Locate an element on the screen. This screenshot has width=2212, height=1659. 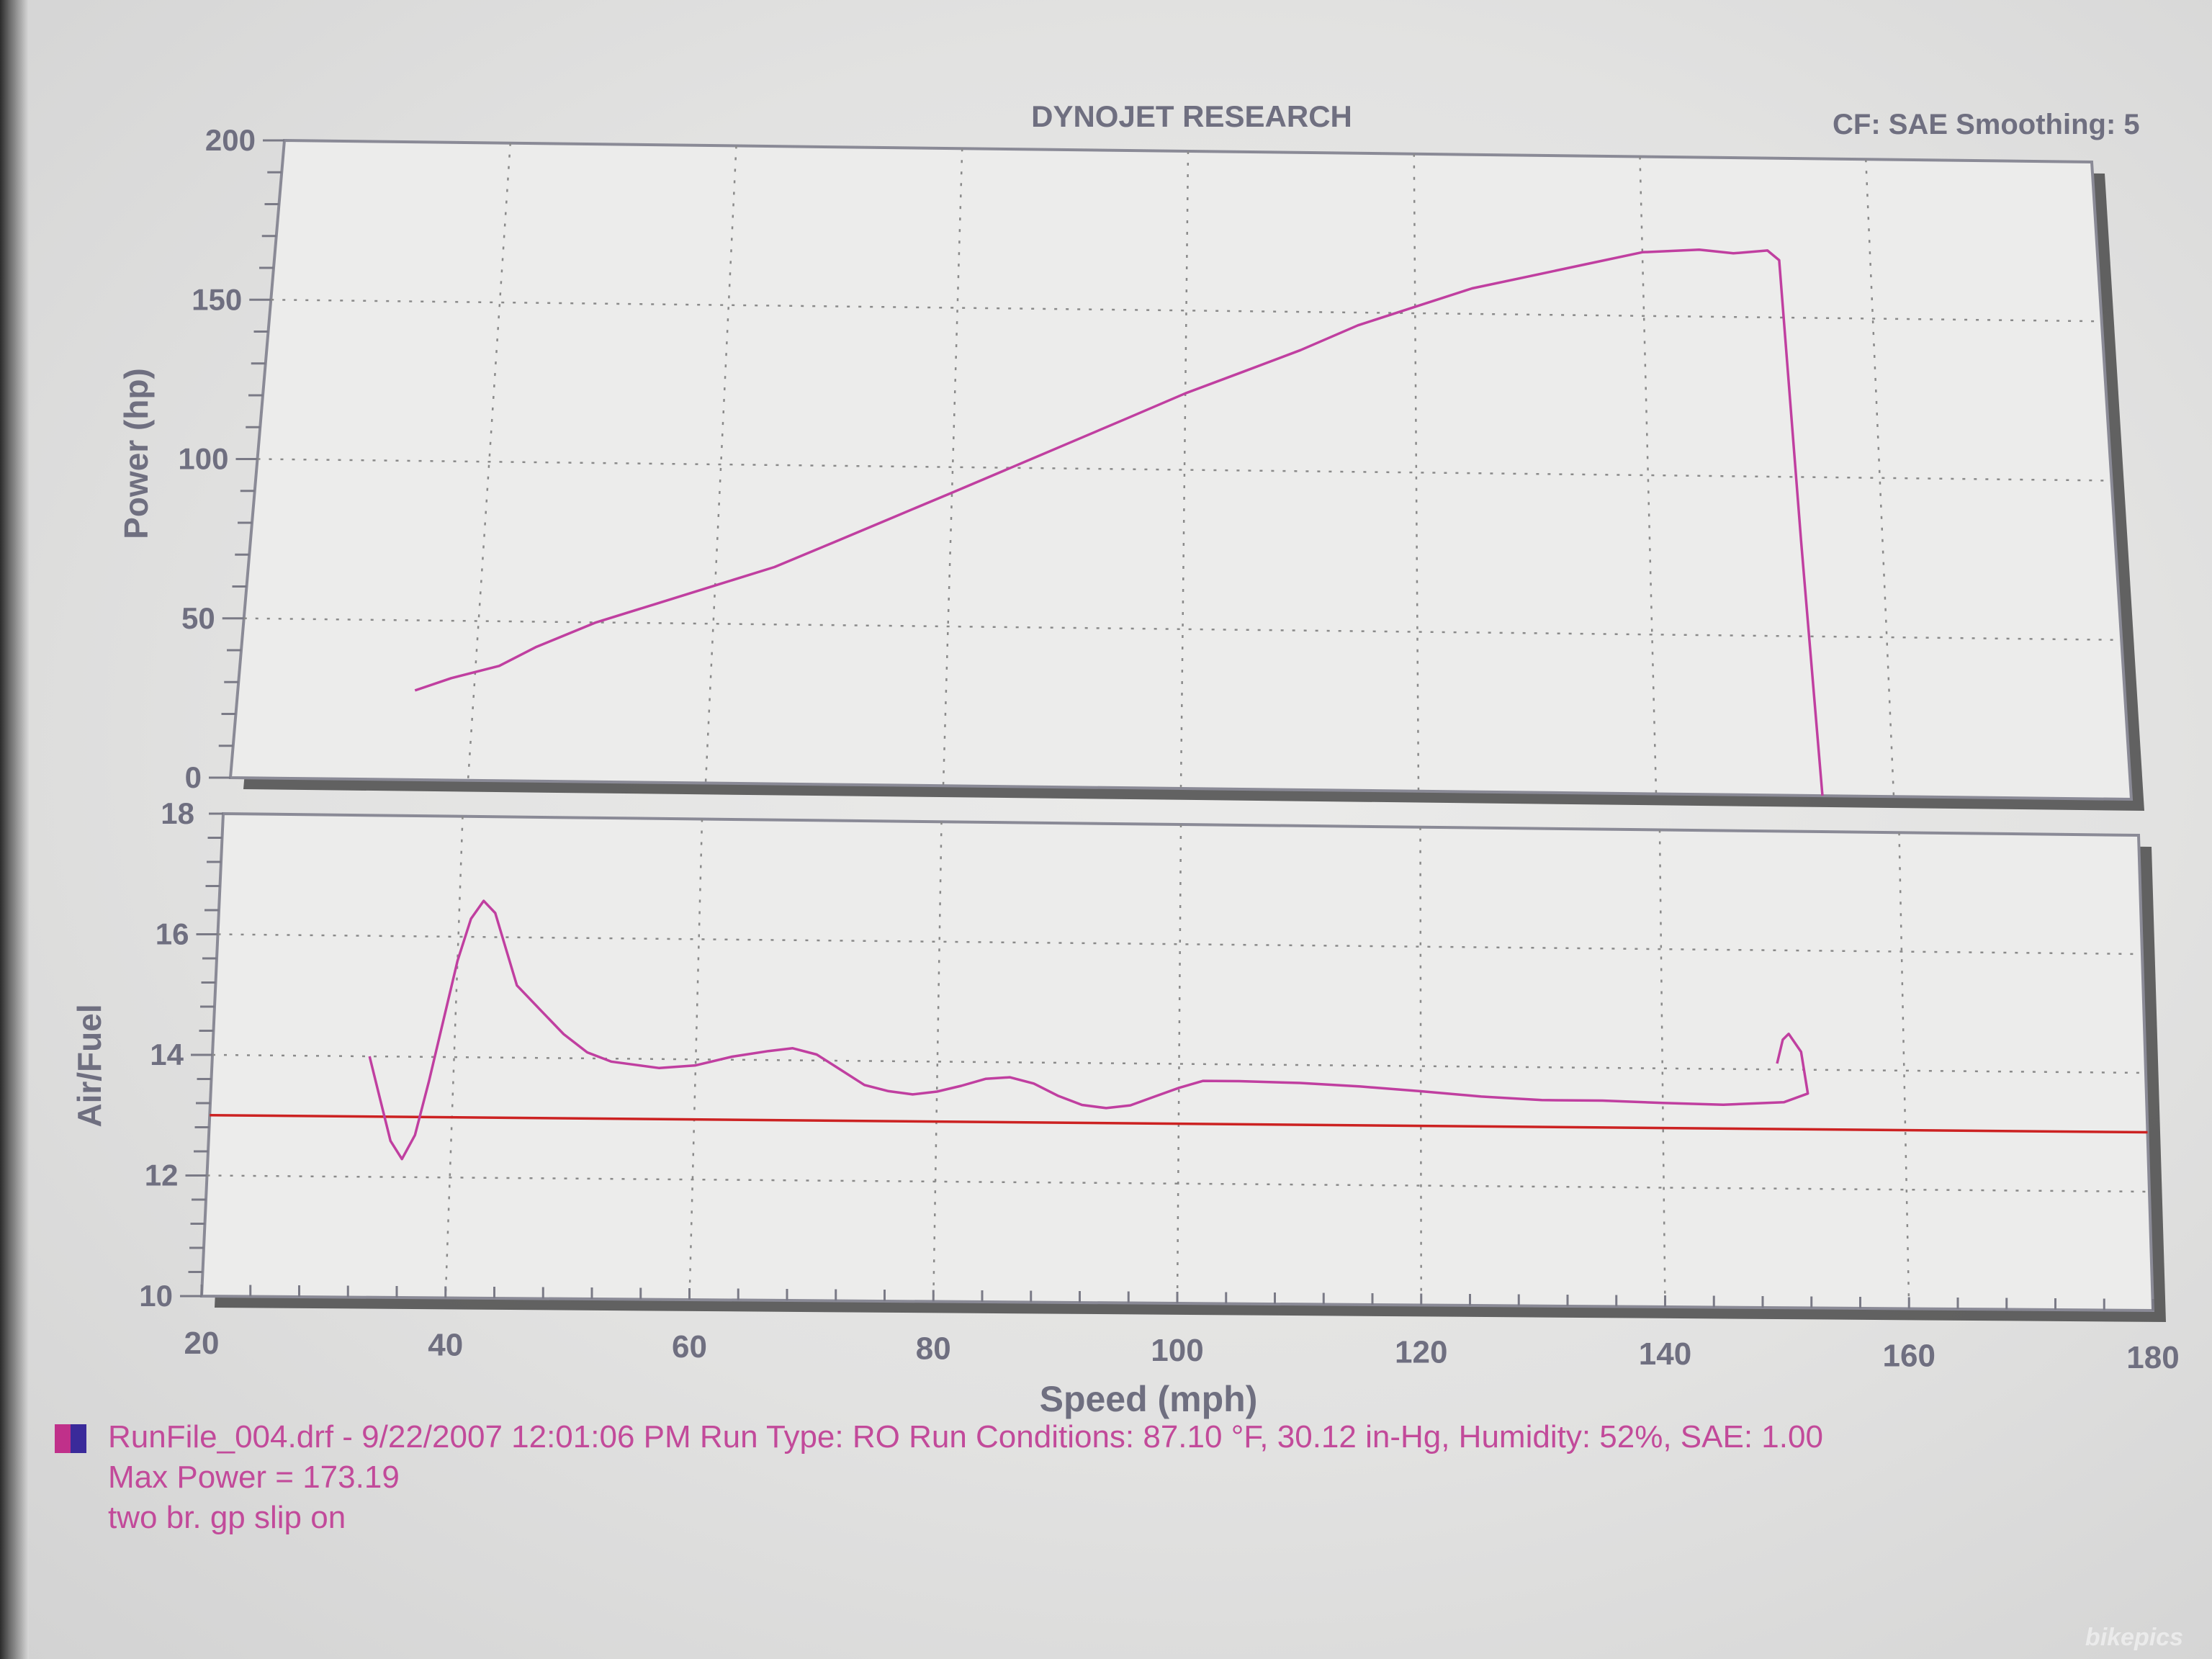
x-tick-label: 20 is located at coordinates (202, 1344).